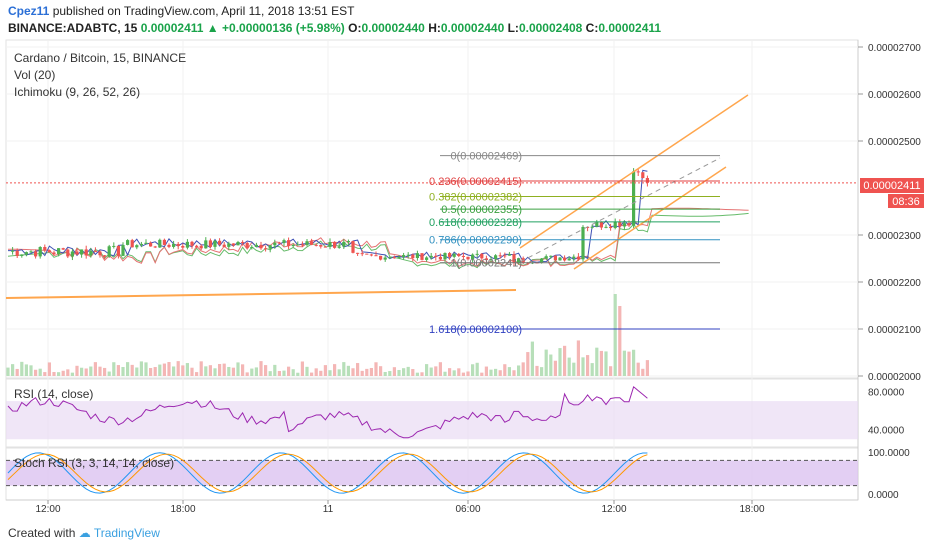 This screenshot has height=550, width=932. I want to click on time-tick-label: 18:00, so click(182, 509).